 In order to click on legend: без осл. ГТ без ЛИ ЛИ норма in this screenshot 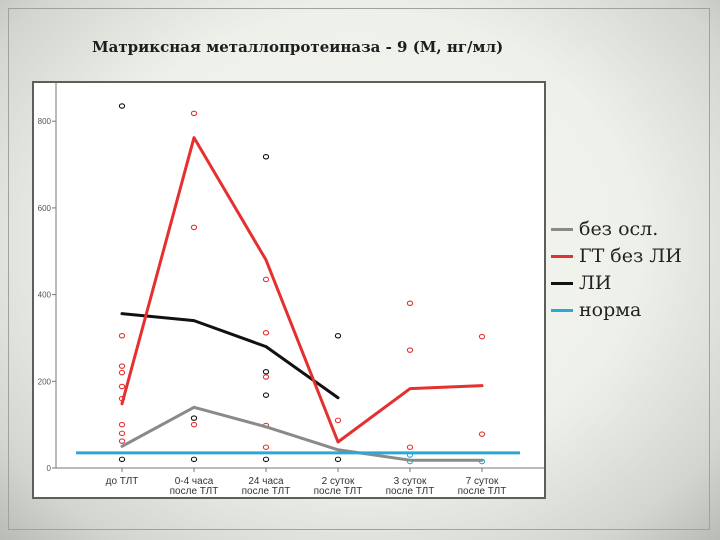, I will do `click(631, 270)`.